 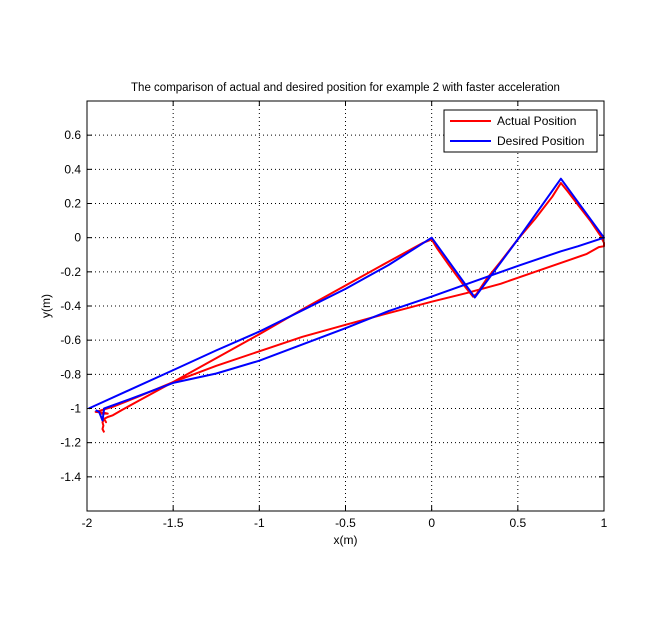 I want to click on y-tick-label: 0.4, so click(x=72, y=169).